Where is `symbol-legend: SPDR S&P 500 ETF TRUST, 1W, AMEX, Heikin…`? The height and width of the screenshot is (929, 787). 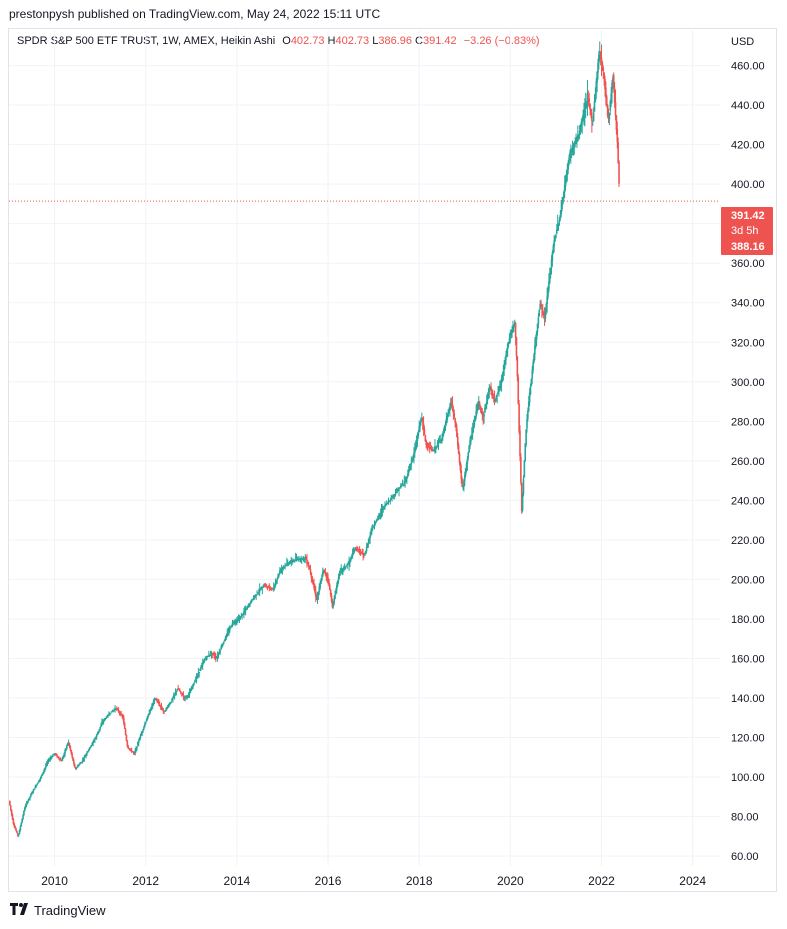
symbol-legend: SPDR S&P 500 ETF TRUST, 1W, AMEX, Heikin… is located at coordinates (278, 41).